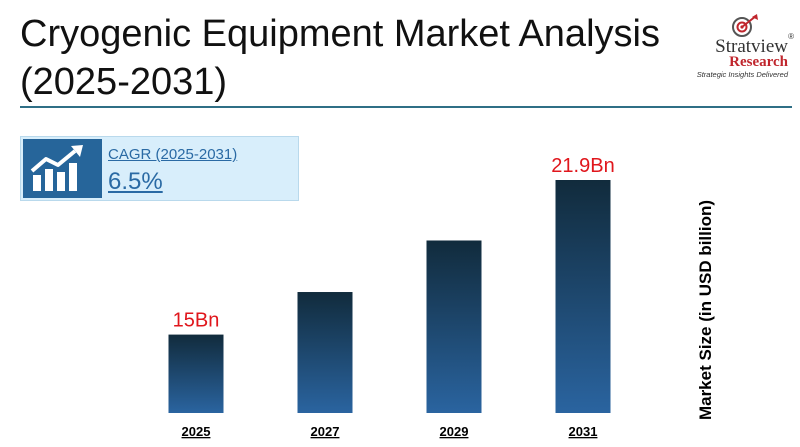 This screenshot has height=447, width=800. Describe the element at coordinates (196, 373) in the screenshot. I see `bar-2025` at that location.